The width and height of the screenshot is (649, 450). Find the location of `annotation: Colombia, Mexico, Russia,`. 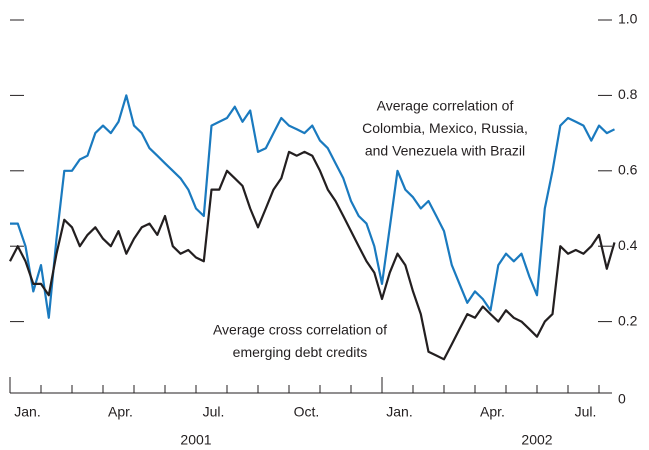

annotation: Colombia, Mexico, Russia, is located at coordinates (445, 128).